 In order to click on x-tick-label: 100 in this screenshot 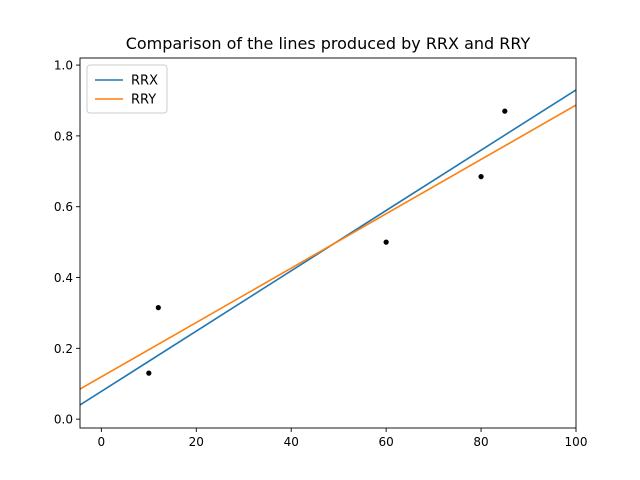, I will do `click(576, 442)`.